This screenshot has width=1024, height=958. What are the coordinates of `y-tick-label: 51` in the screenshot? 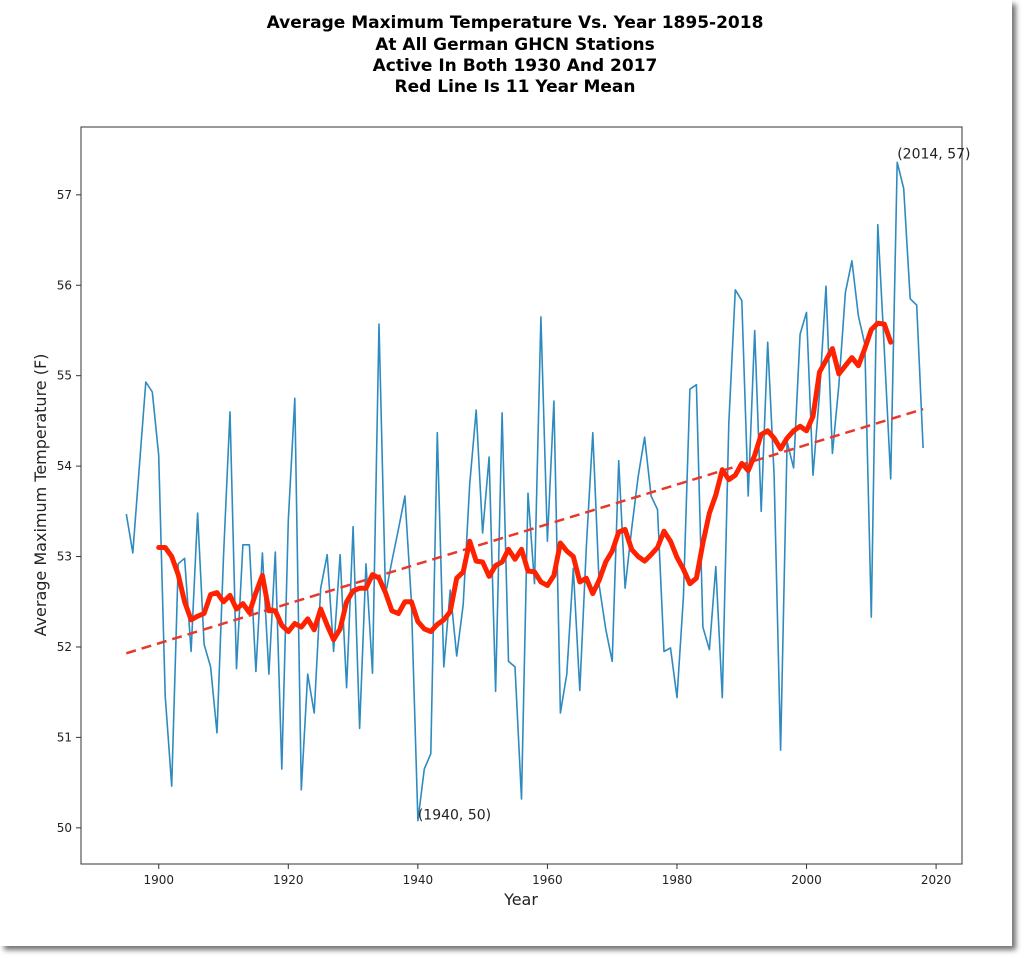 It's located at (64, 737).